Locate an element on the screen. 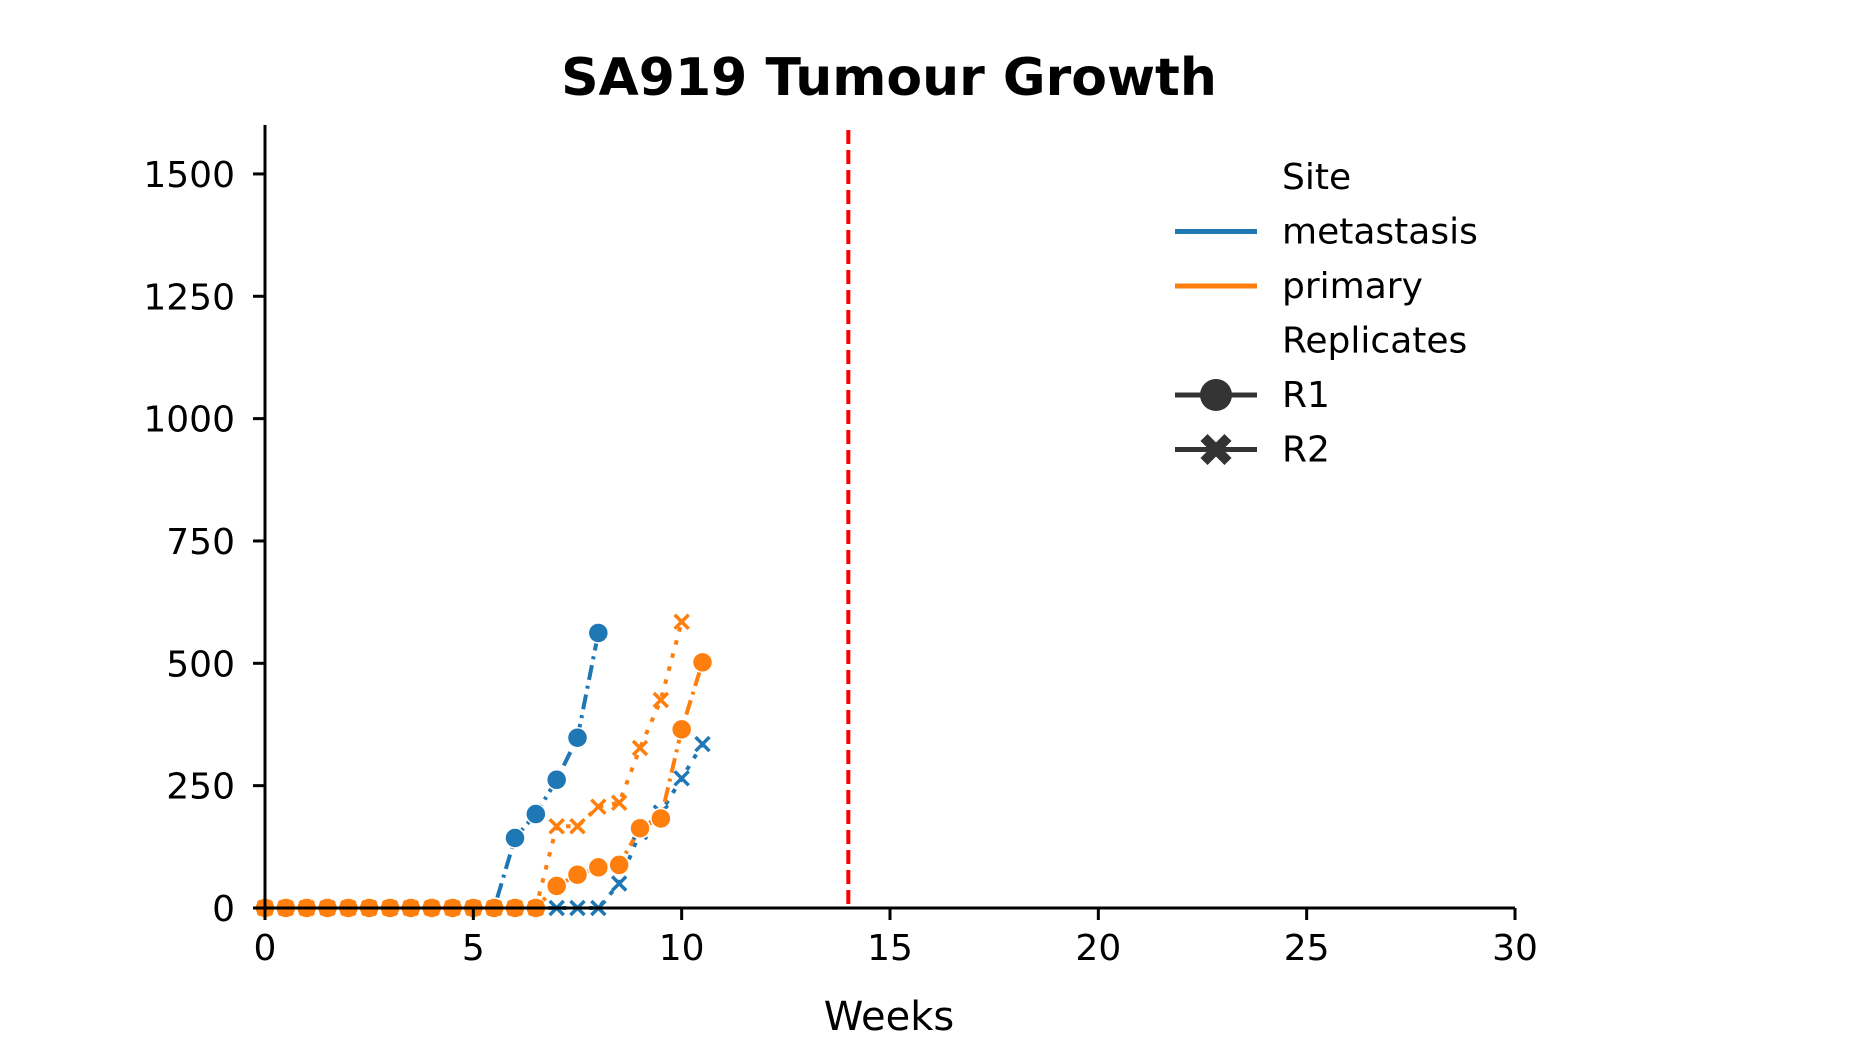 Image resolution: width=1875 pixels, height=1057 pixels. legend-marker-R1 is located at coordinates (1216, 395).